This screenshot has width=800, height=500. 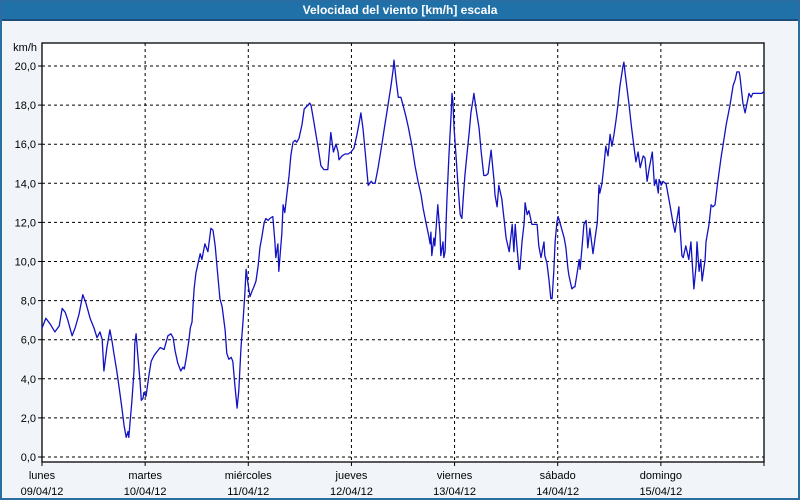 I want to click on day-name-label: miércoles, so click(x=249, y=476).